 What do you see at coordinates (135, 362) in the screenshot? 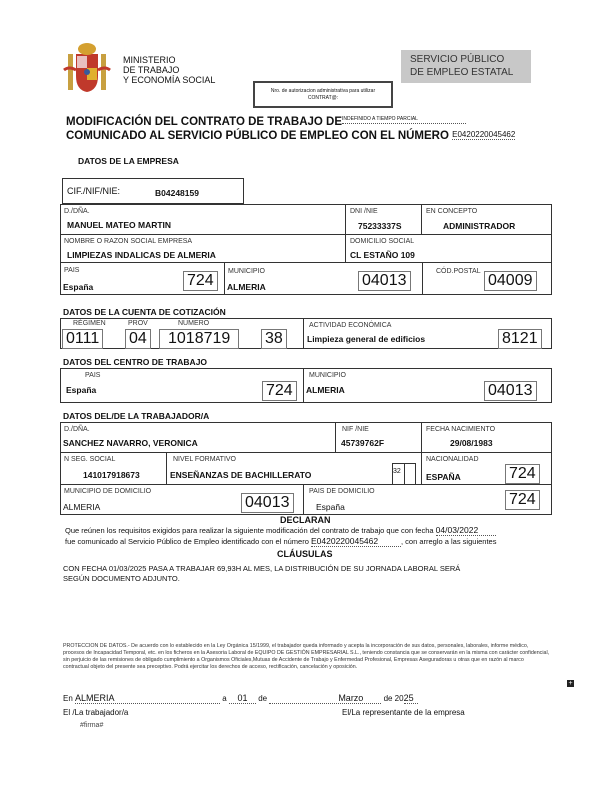
I see `section-heading: DATOS DEL CENTRO DE TRABAJO` at bounding box center [135, 362].